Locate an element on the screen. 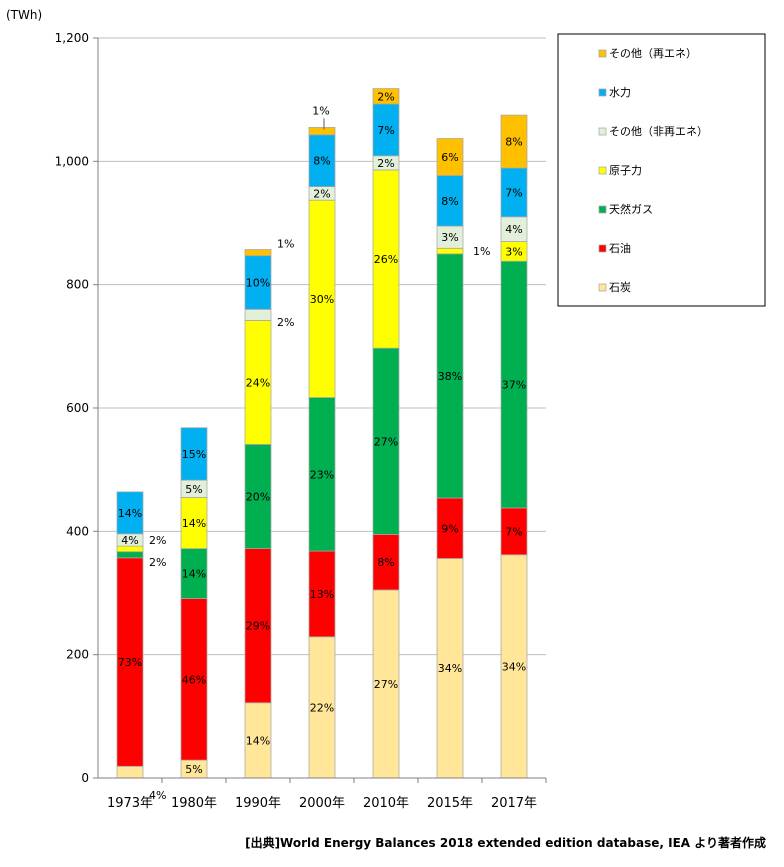  legend-label: 水力 is located at coordinates (620, 92).